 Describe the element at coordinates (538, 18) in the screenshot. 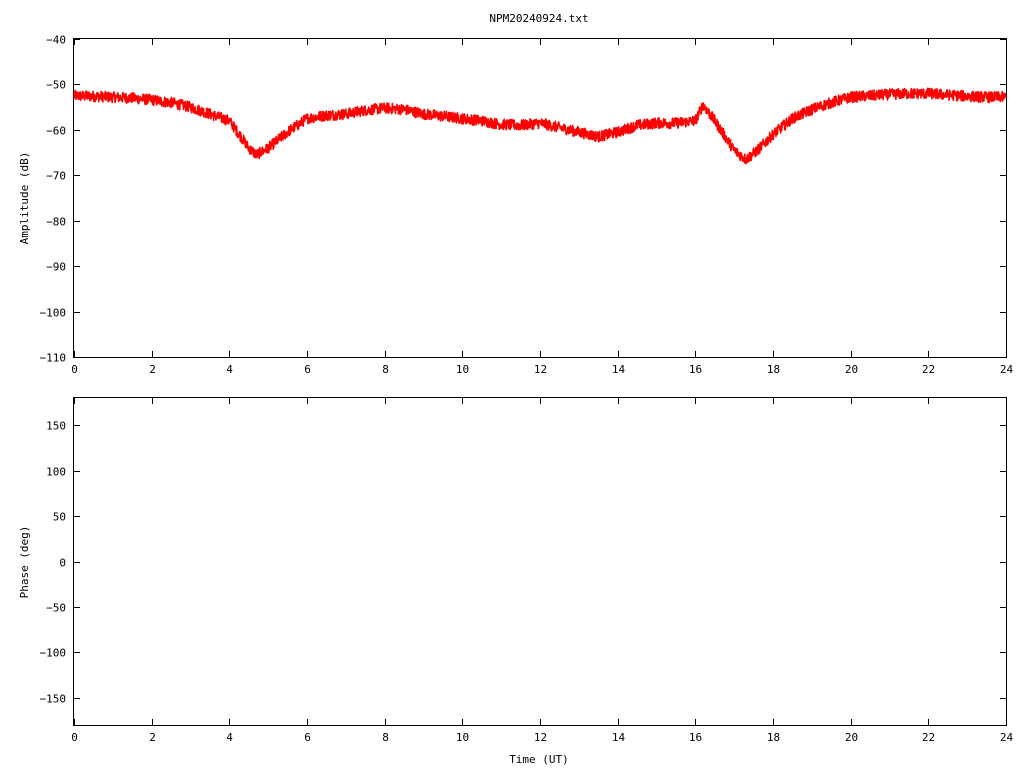

I see `chart-title: NPM20240924.txt` at that location.